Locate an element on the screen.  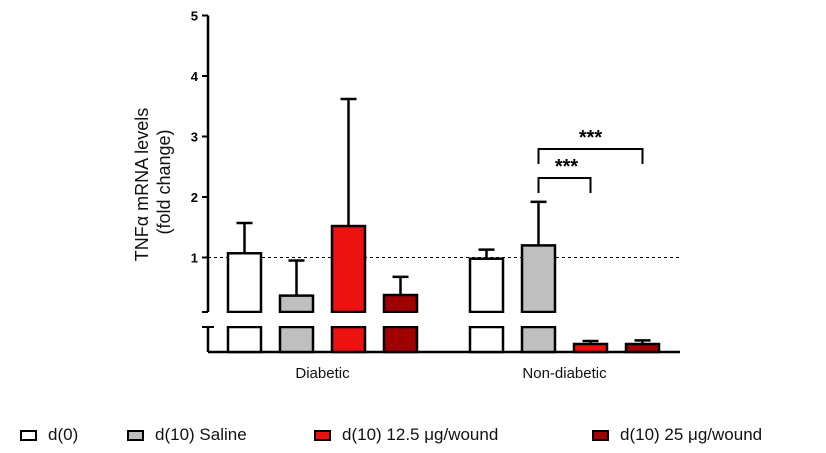
y-axis-label-line-2: (fold change) is located at coordinates (164, 181).